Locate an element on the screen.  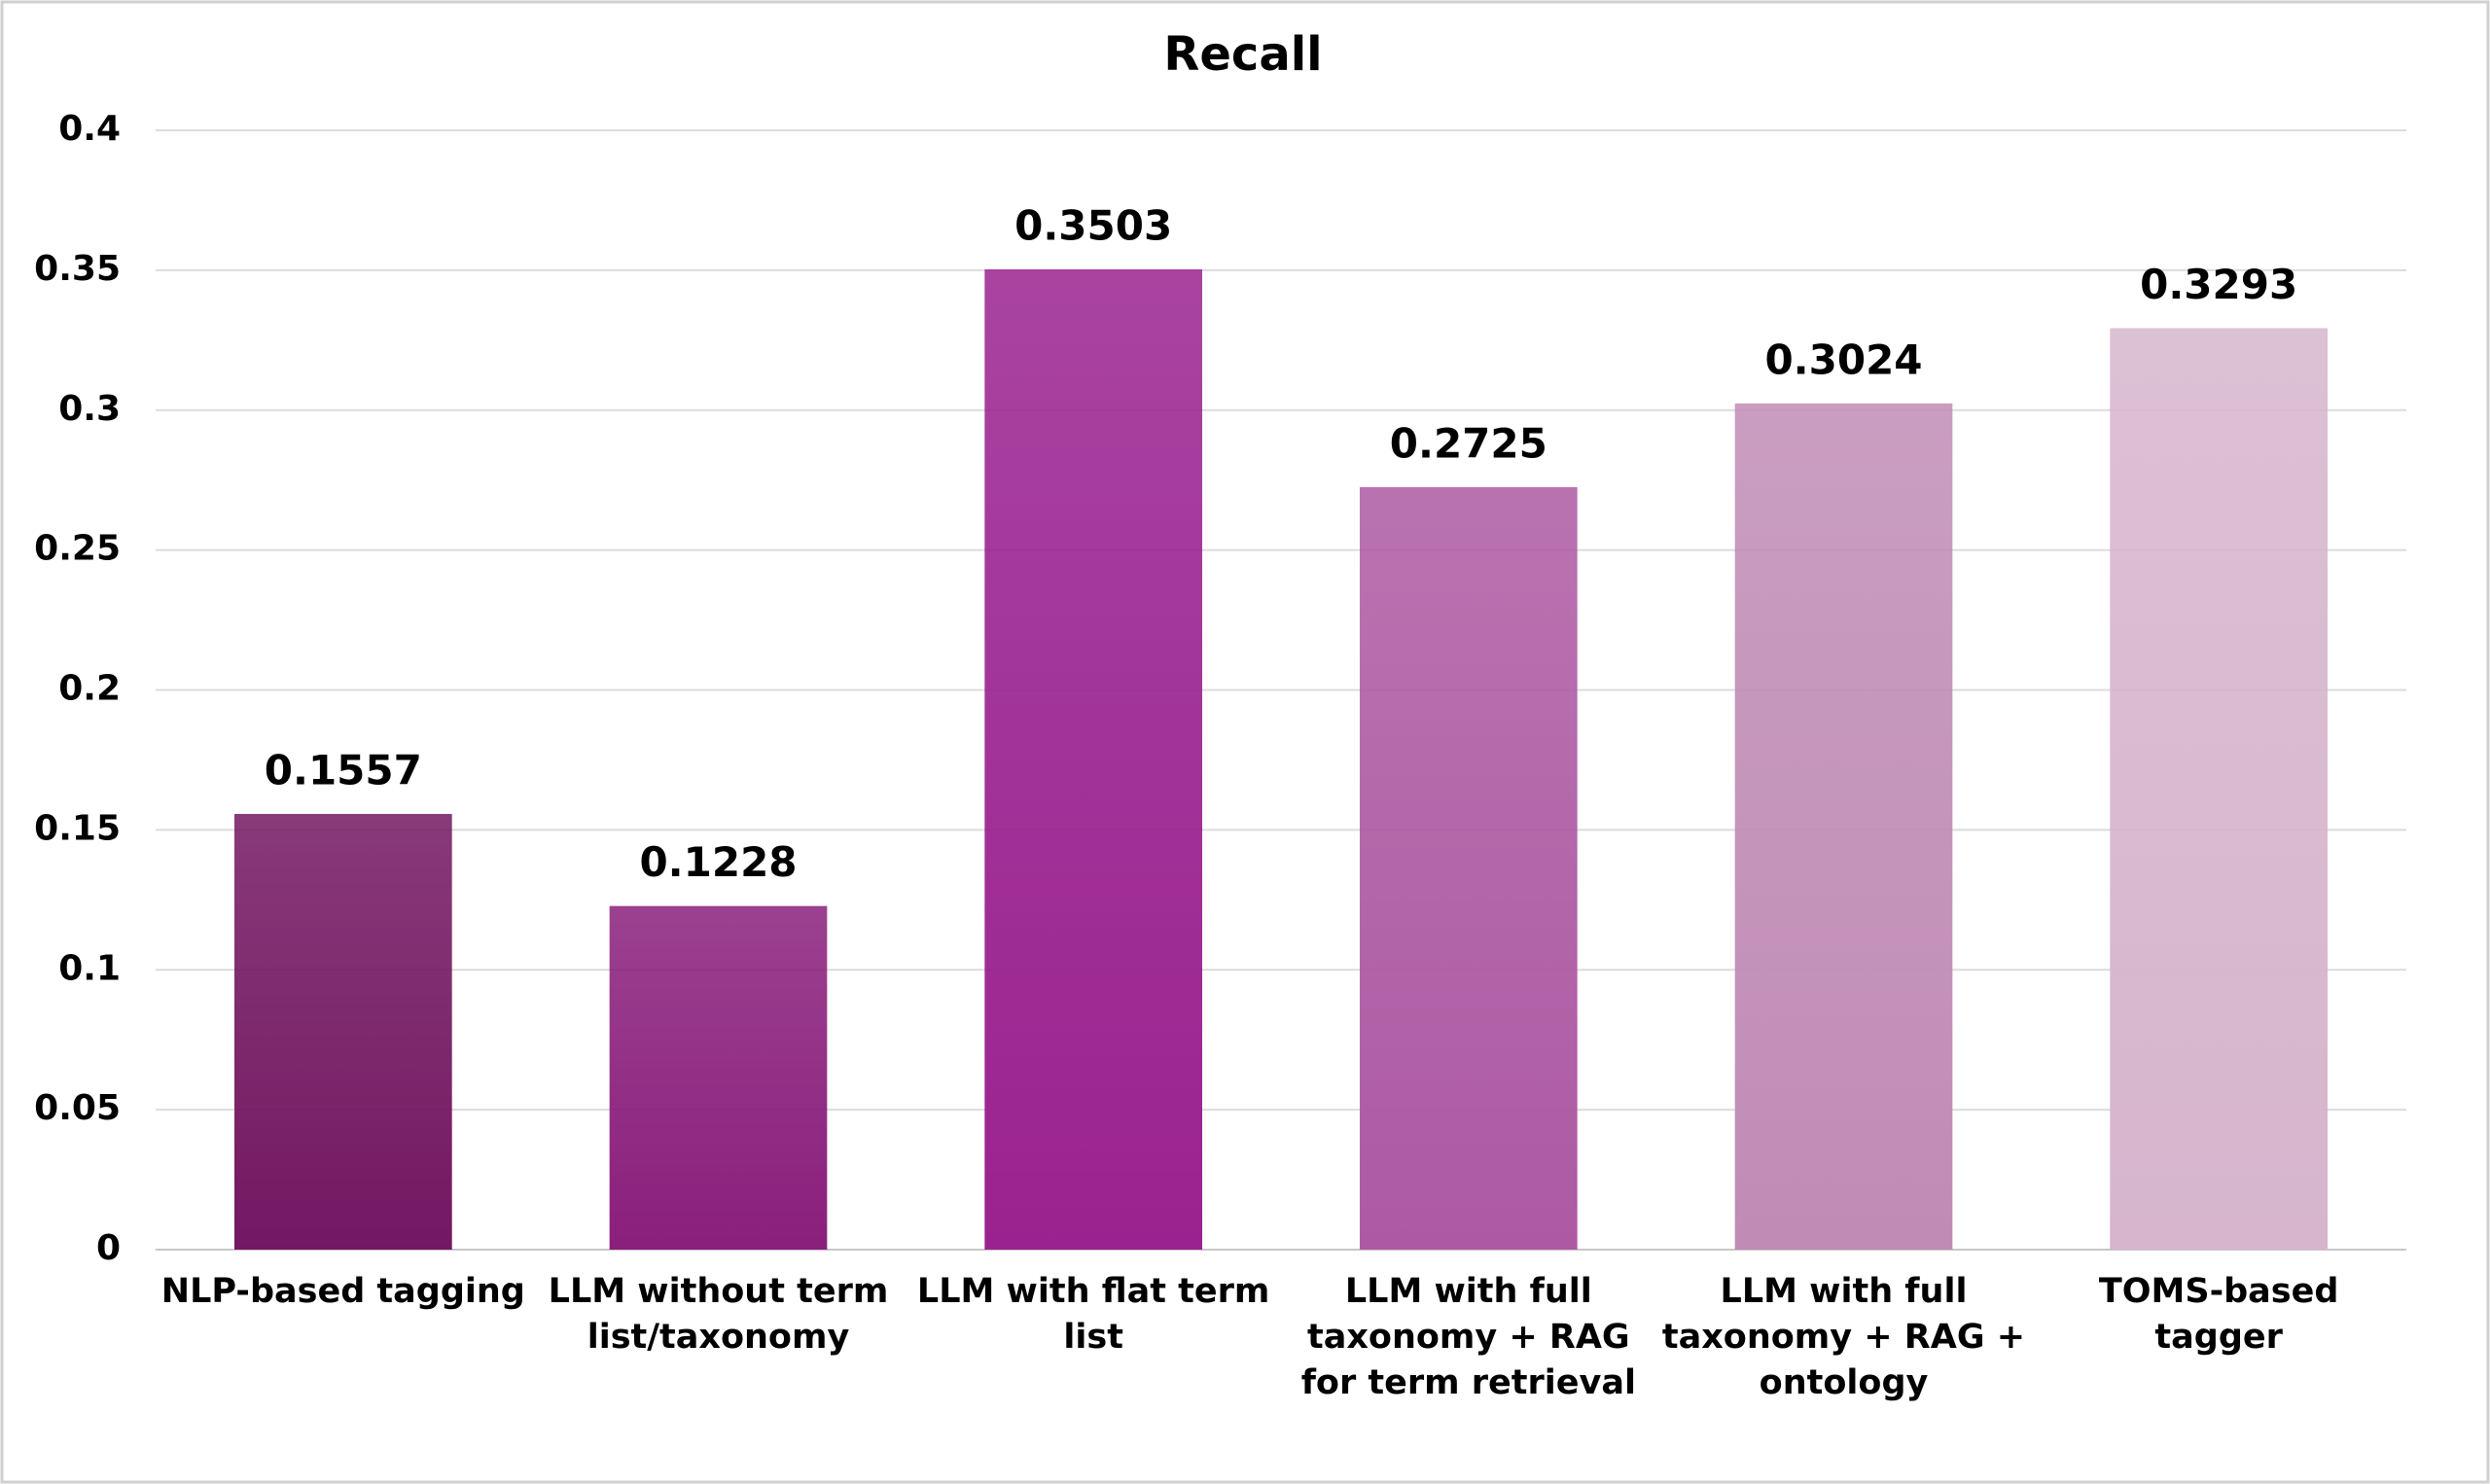
value-label: 0.3024 is located at coordinates (1843, 360).